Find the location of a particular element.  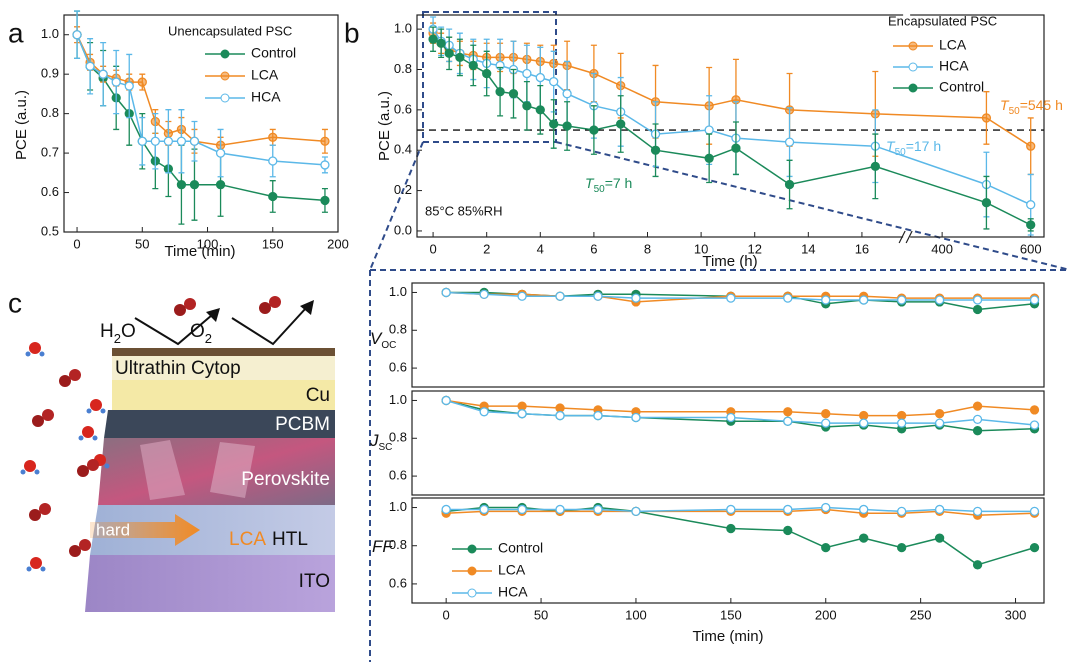

text-part: FF is located at coordinates (383, 546).